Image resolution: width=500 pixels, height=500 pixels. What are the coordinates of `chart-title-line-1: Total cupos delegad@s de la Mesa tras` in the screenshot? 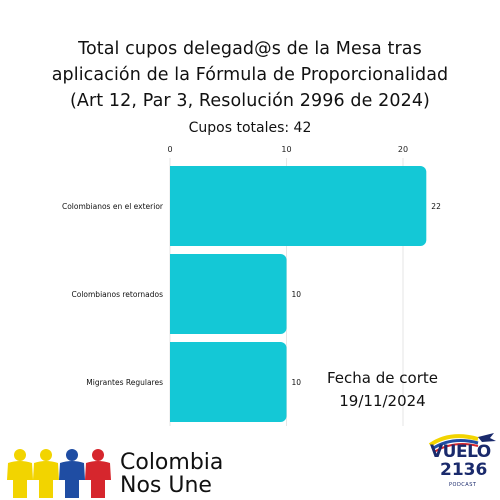 It's located at (250, 49).